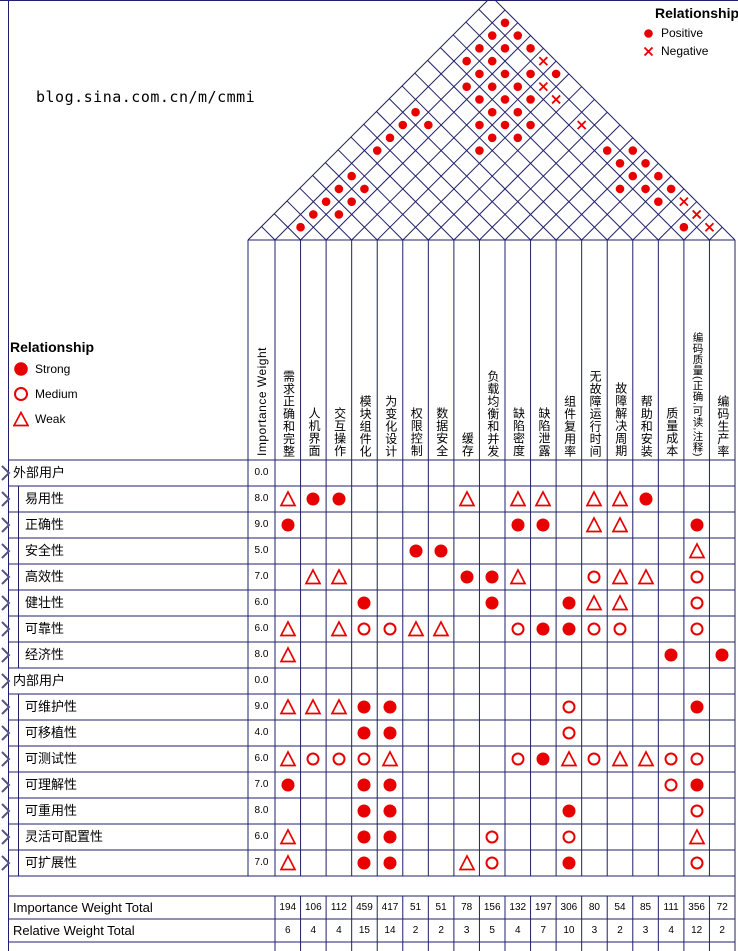 The height and width of the screenshot is (951, 738). I want to click on importance-weight-total-value: 112, so click(338, 907).